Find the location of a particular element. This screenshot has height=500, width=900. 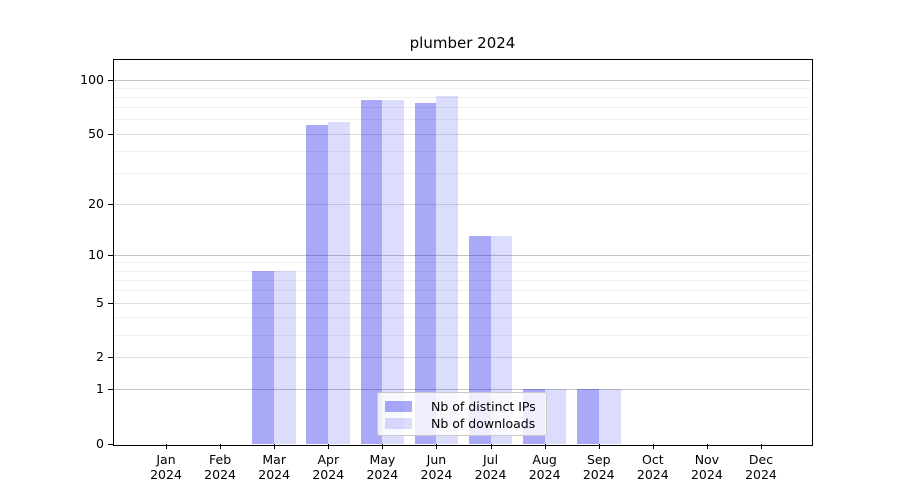

x-tick-aug is located at coordinates (545, 446).